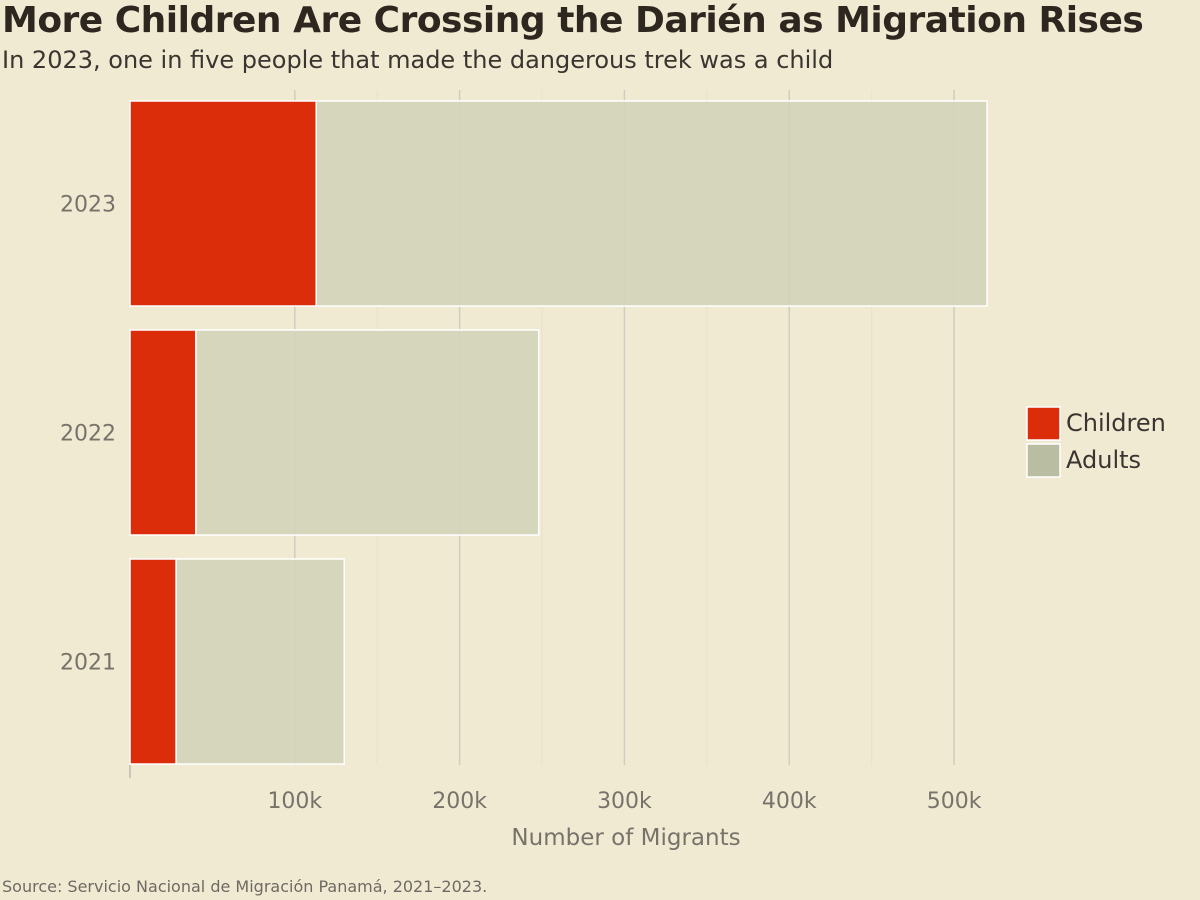 This screenshot has width=1200, height=900. I want to click on x-tick-label: 400k, so click(789, 801).